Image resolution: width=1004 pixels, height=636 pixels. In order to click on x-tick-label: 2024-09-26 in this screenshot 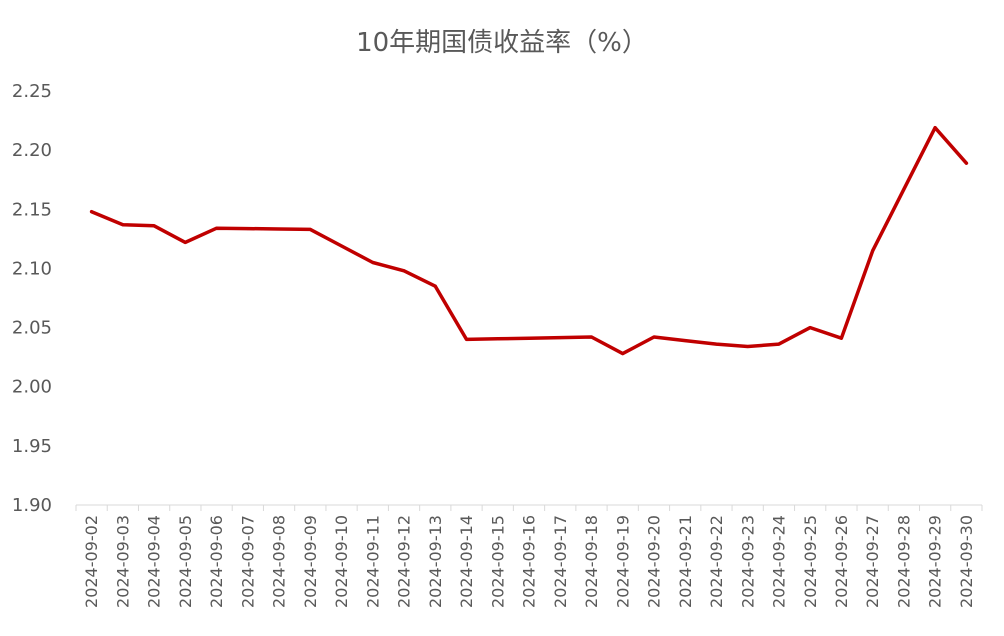, I will do `click(841, 561)`.